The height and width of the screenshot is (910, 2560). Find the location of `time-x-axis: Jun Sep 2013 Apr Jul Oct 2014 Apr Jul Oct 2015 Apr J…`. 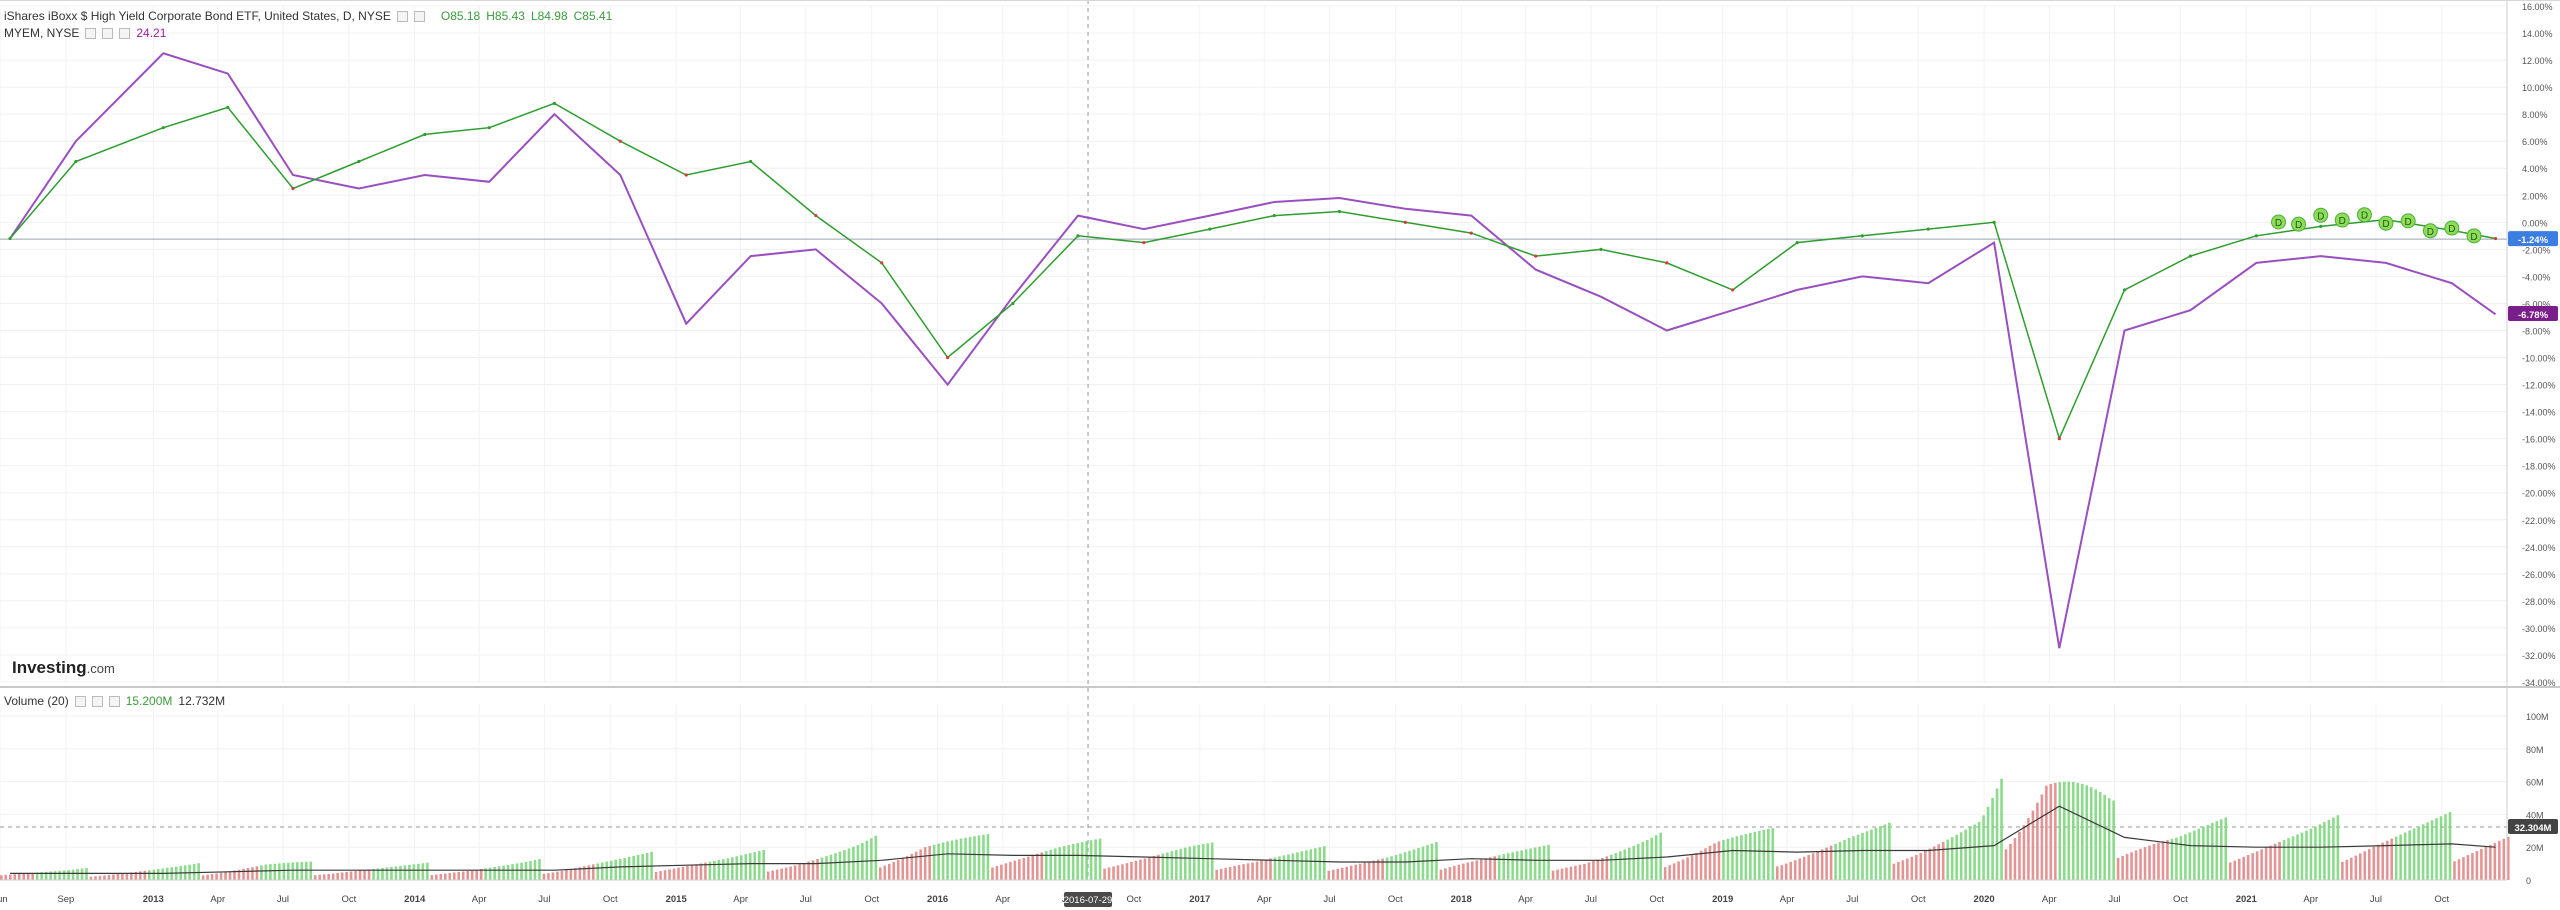

time-x-axis: Jun Sep 2013 Apr Jul Oct 2014 Apr Jul Oct 2015 Apr J… is located at coordinates (1225, 899).